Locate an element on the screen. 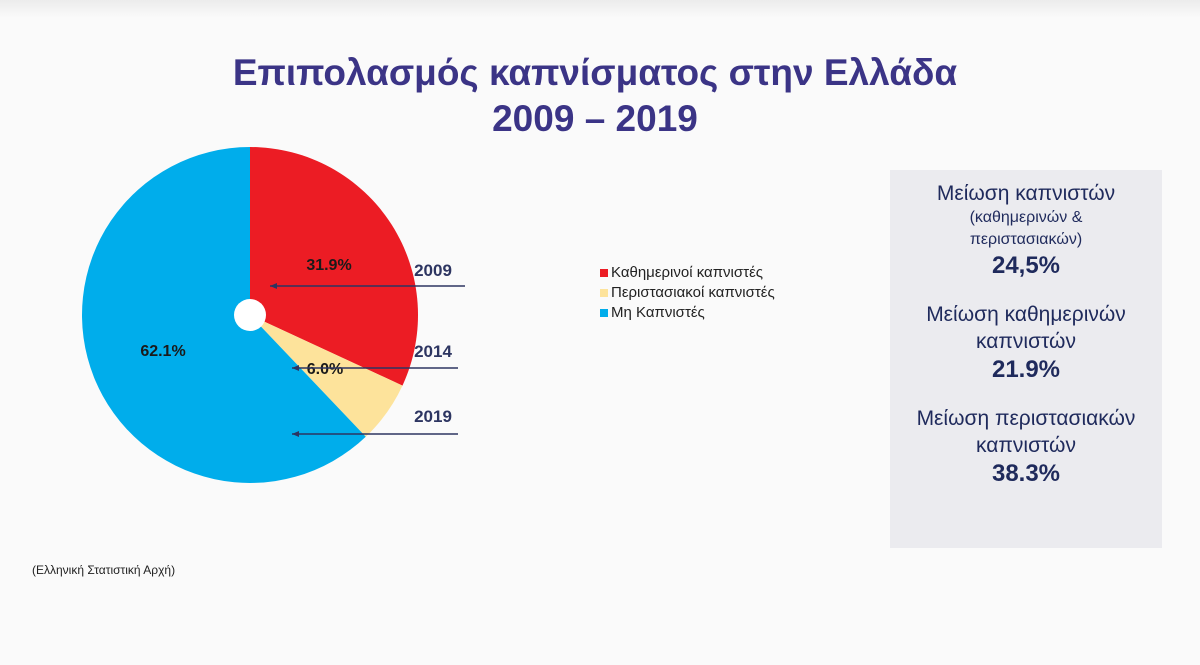  chart-title: Επιπολασμός καπνίσματος στην Ελλάδα is located at coordinates (595, 72).